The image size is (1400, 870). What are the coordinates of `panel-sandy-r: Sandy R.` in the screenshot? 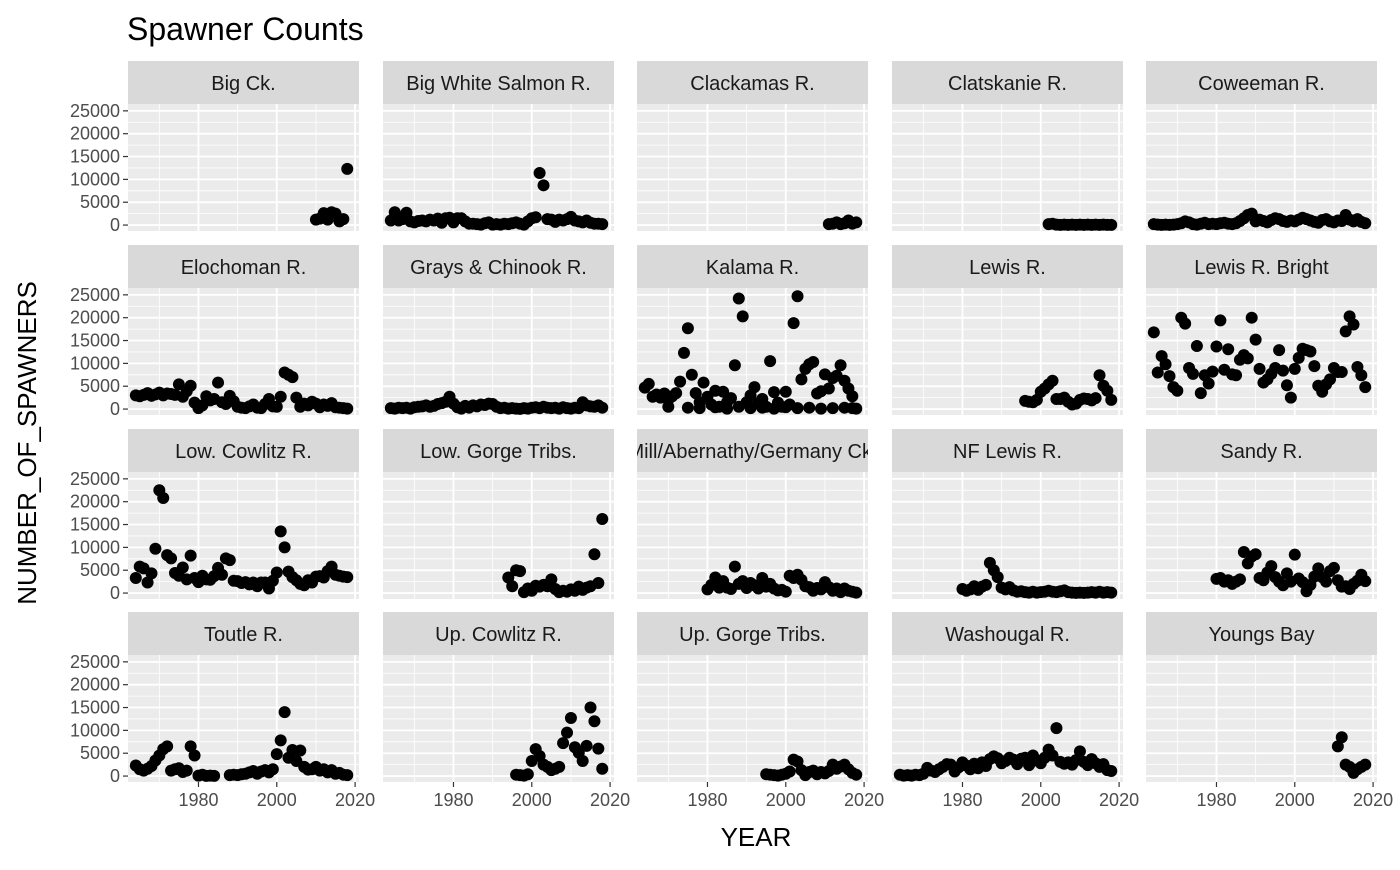 It's located at (1261, 514).